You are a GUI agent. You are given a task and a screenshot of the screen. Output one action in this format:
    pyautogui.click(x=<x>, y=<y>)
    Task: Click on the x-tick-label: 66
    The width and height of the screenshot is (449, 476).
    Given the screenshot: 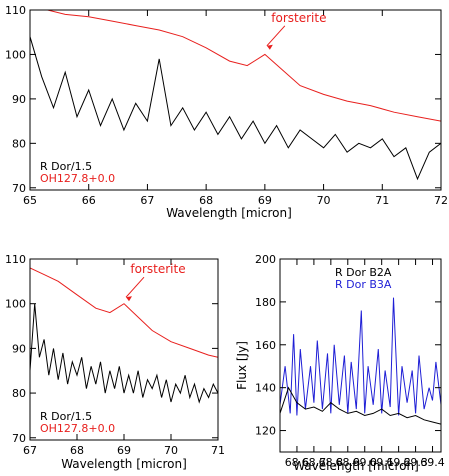 What is the action you would take?
    pyautogui.click(x=89, y=200)
    